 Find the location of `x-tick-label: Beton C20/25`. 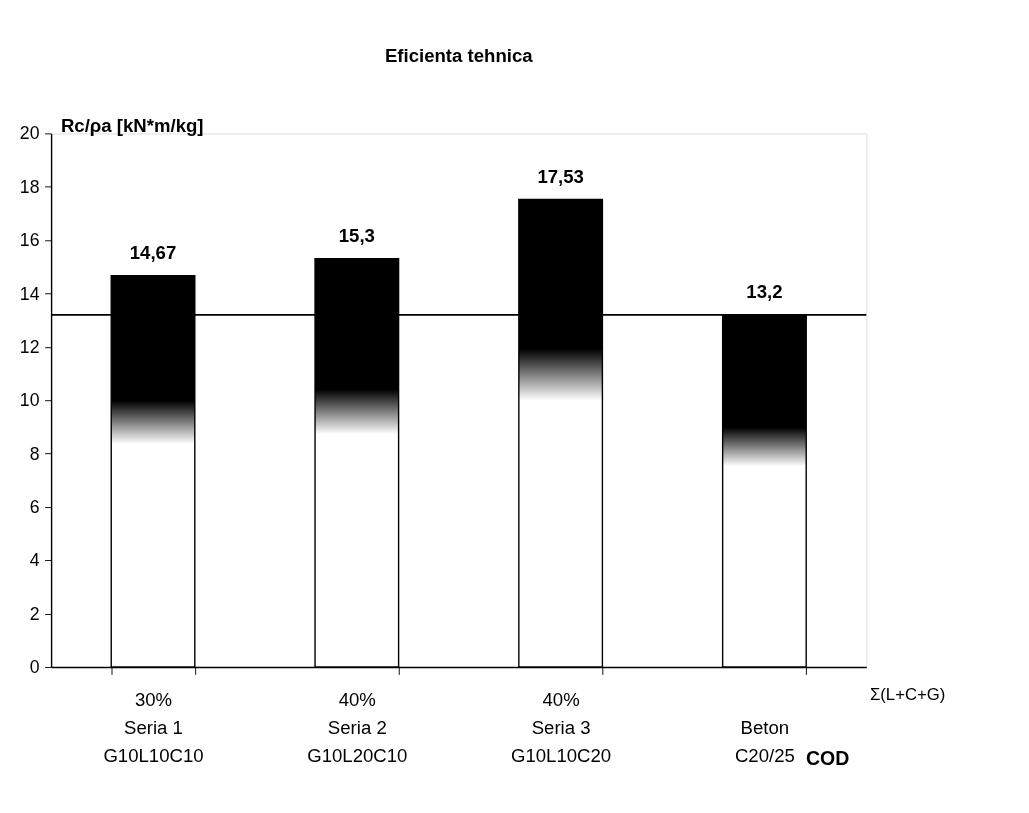

x-tick-label: Beton C20/25 is located at coordinates (764, 742).